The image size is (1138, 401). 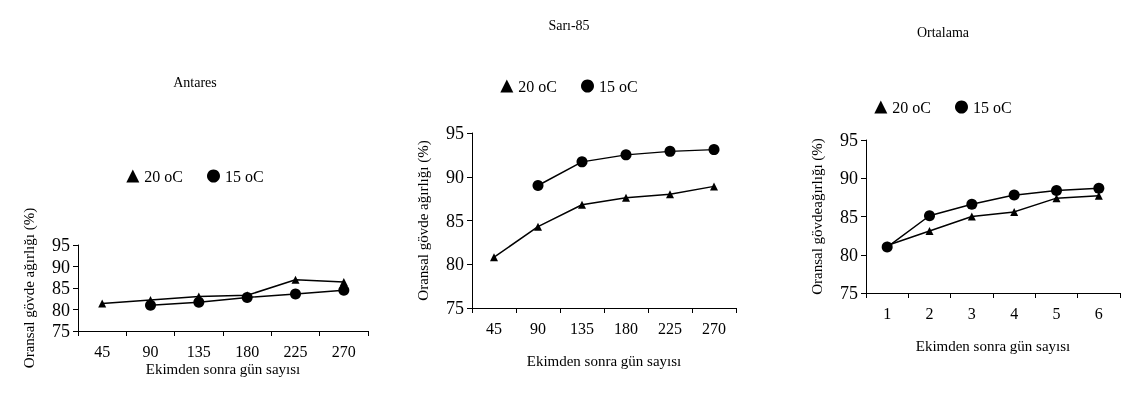 I want to click on x-tick-label: 4, so click(x=1014, y=313).